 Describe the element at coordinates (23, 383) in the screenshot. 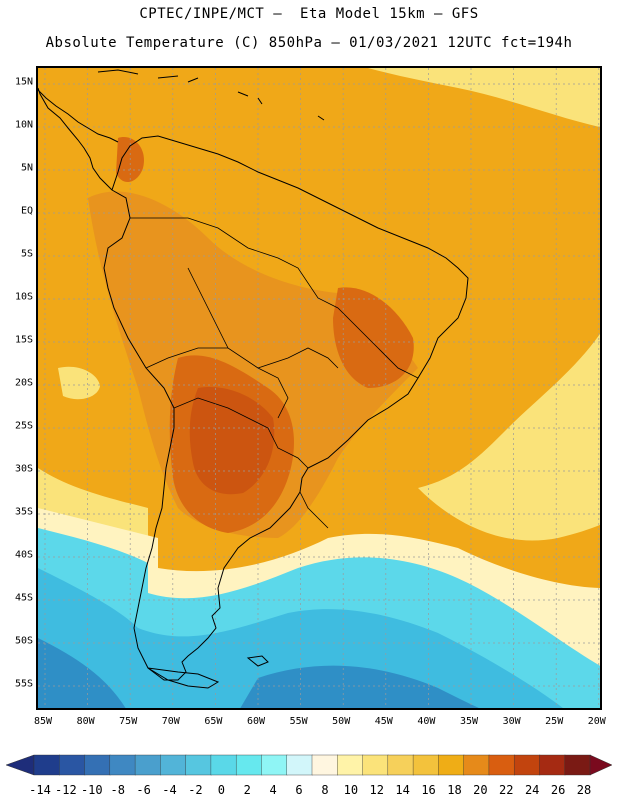

I see `lat-label: 20S` at that location.